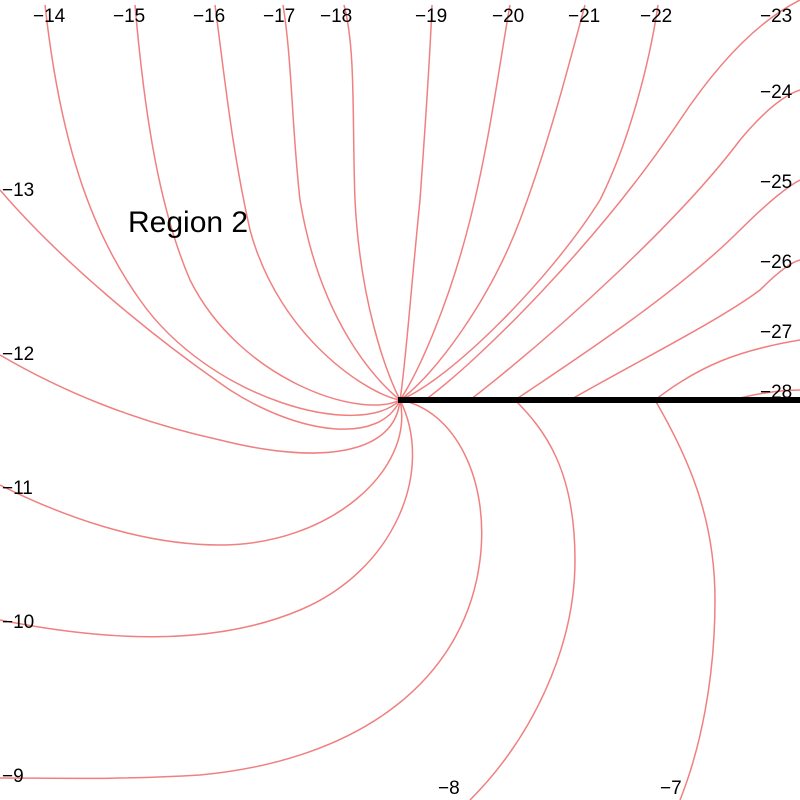 This screenshot has width=800, height=800. I want to click on contour-label-28: −28, so click(776, 392).